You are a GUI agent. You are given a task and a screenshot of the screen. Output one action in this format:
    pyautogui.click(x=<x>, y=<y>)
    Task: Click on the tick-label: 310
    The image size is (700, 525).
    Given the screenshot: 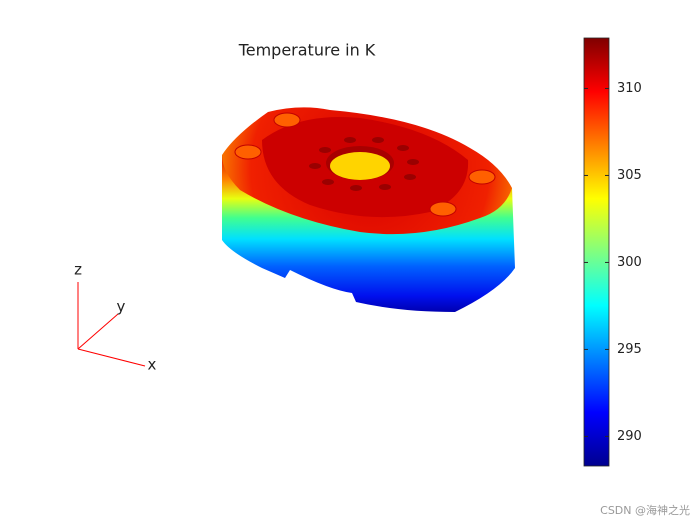 What is the action you would take?
    pyautogui.click(x=629, y=88)
    